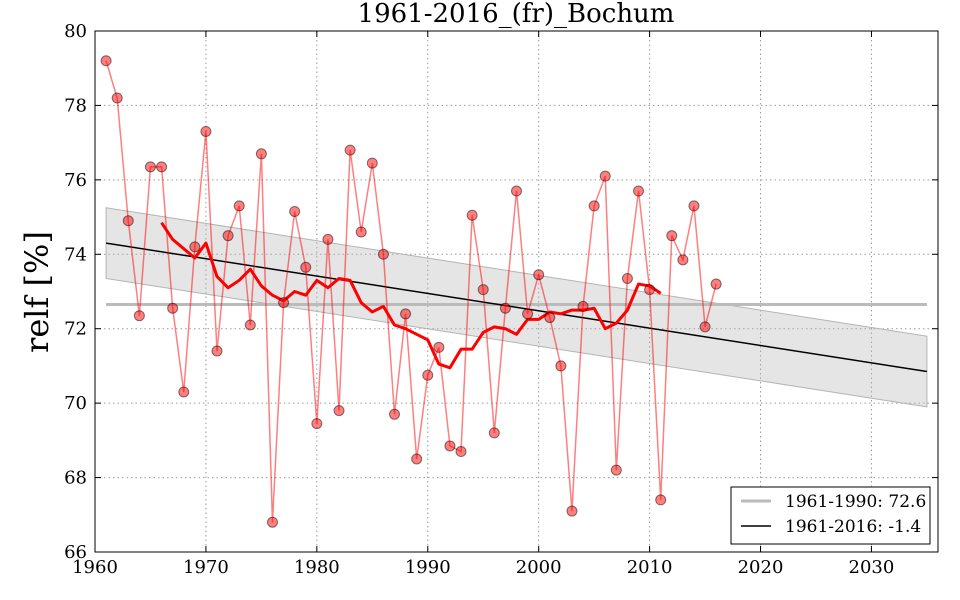 The image size is (960, 600). What do you see at coordinates (428, 567) in the screenshot?
I see `x-tick-label: 1990` at bounding box center [428, 567].